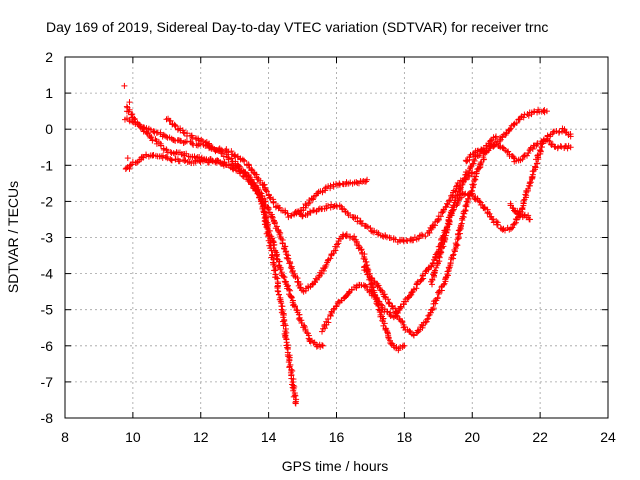  Describe the element at coordinates (405, 437) in the screenshot. I see `x-tick-label: 18` at that location.